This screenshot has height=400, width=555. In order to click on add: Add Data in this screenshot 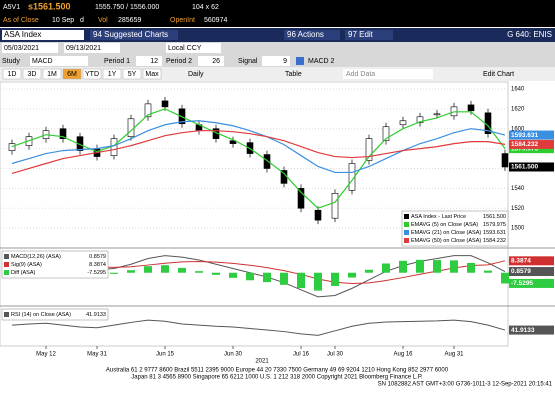, I will do `click(360, 74)`.